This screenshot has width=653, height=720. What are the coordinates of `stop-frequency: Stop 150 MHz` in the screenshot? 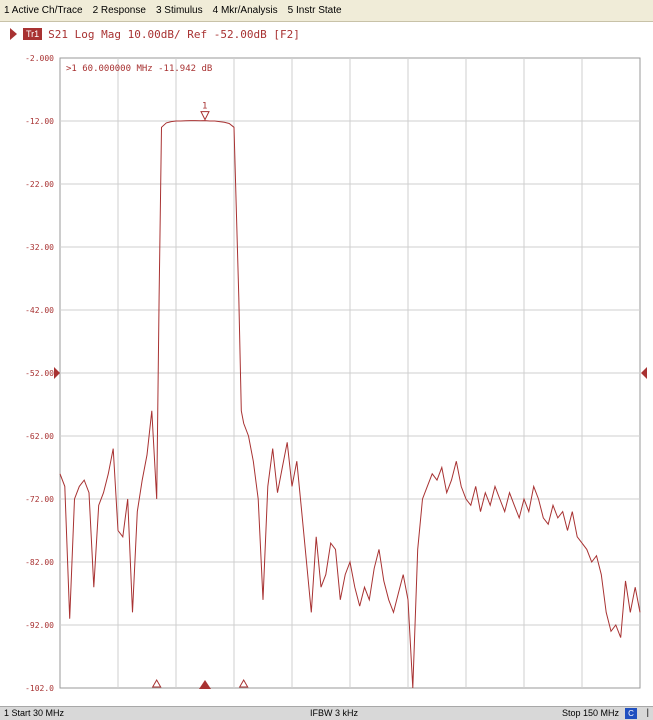 It's located at (590, 713).